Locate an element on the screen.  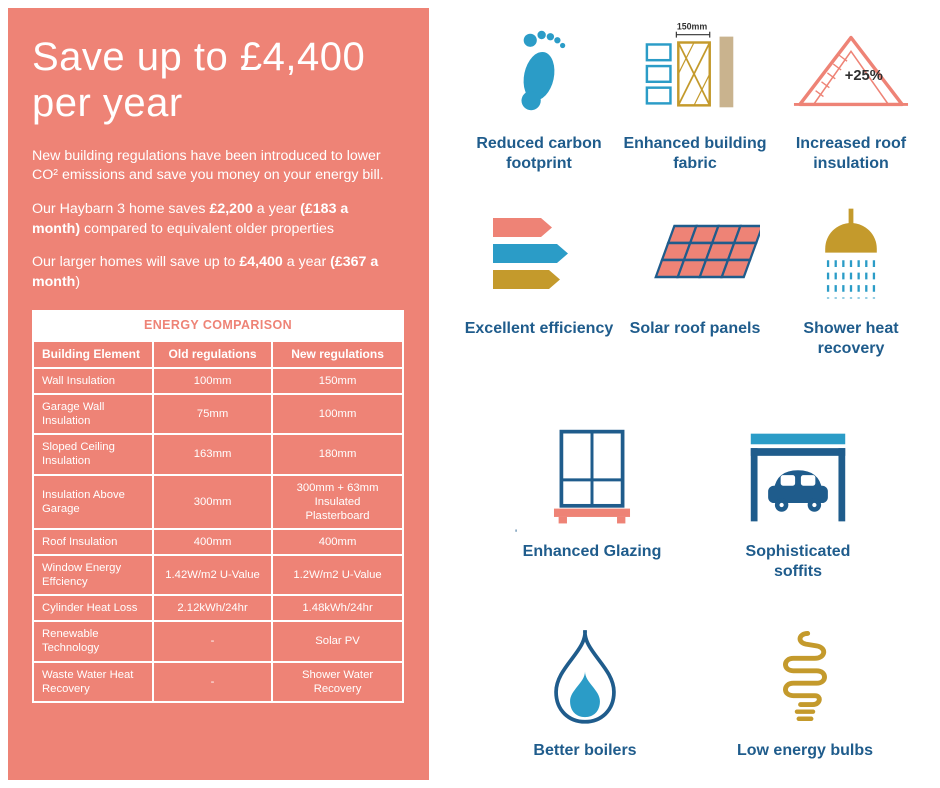
feature-enhanced-building-fabric: 150mm Enhanced building fabric is located at coordinates (695, 93).